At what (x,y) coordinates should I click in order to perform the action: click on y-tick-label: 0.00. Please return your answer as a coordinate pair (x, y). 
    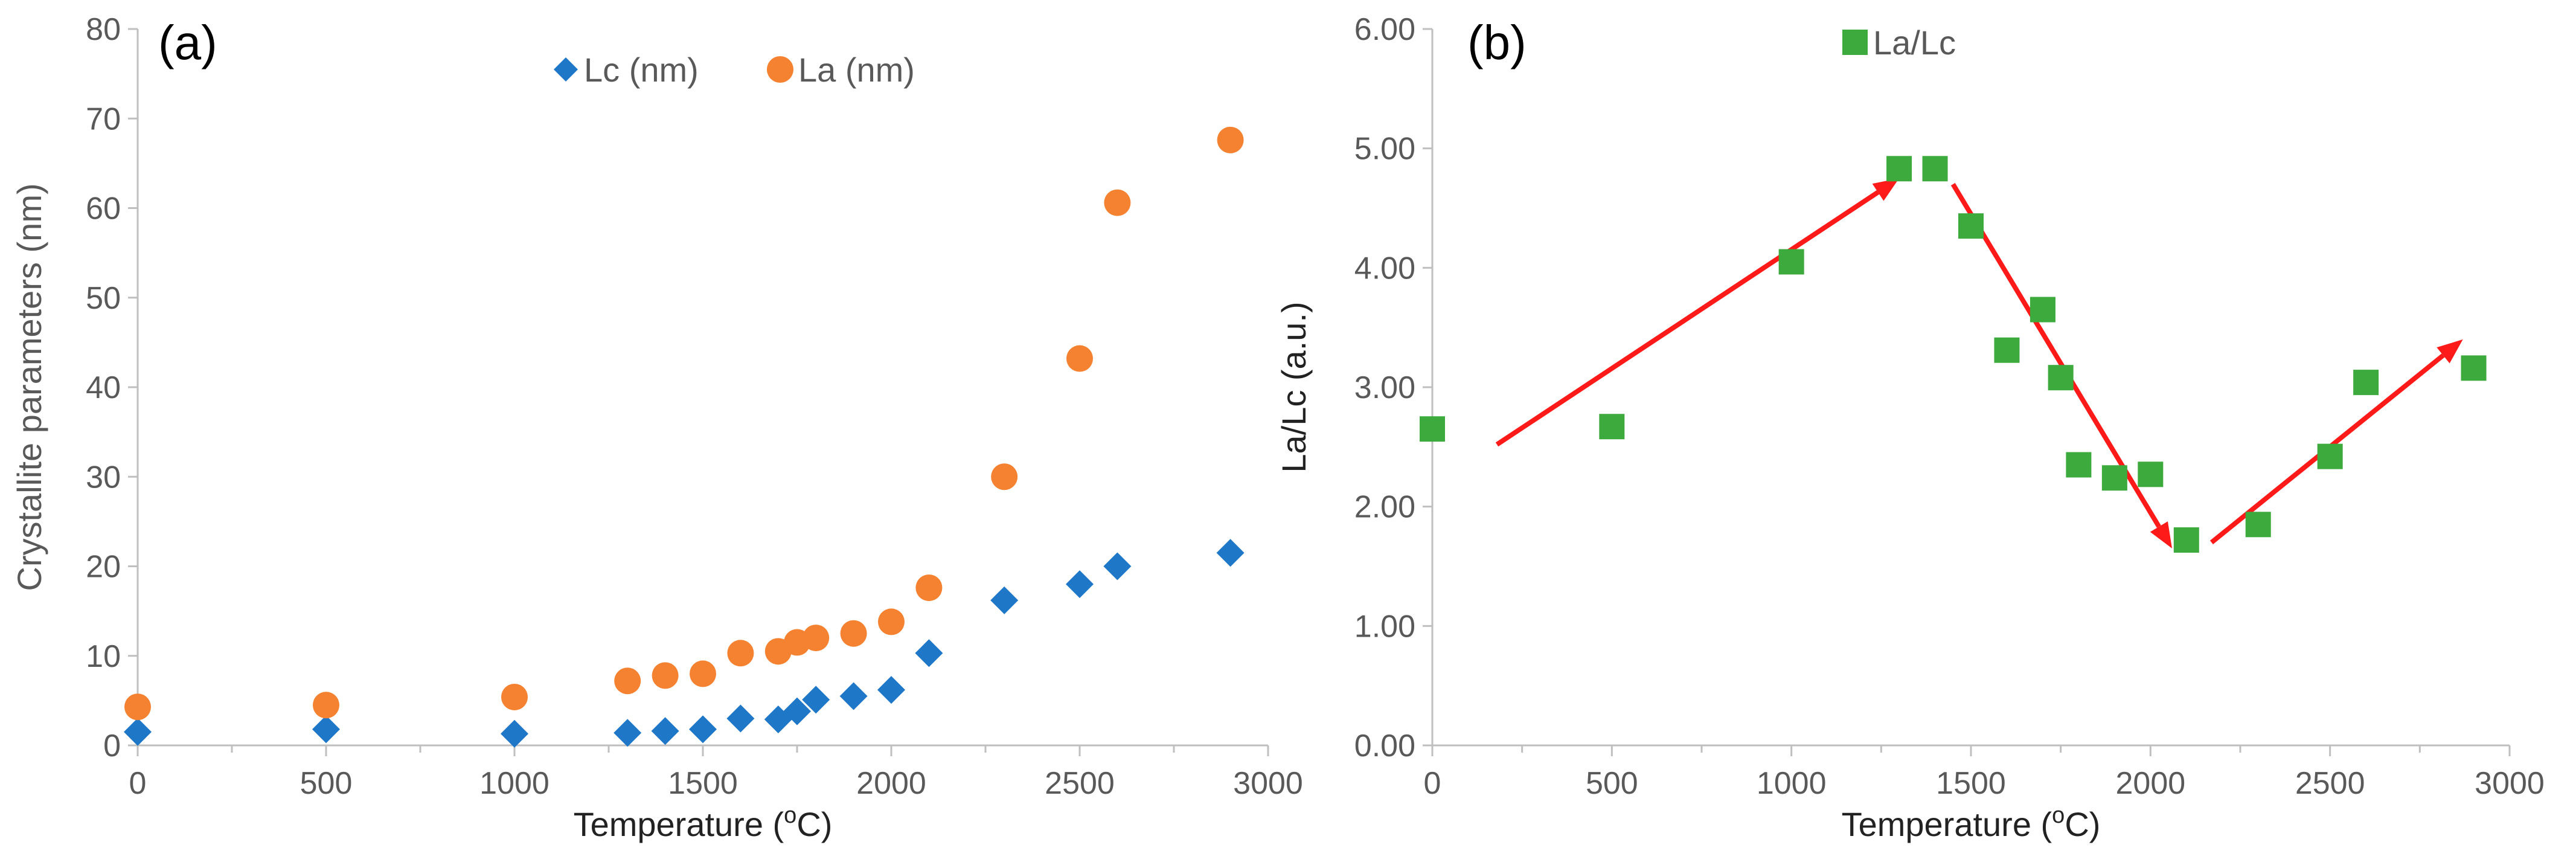
    Looking at the image, I should click on (1384, 746).